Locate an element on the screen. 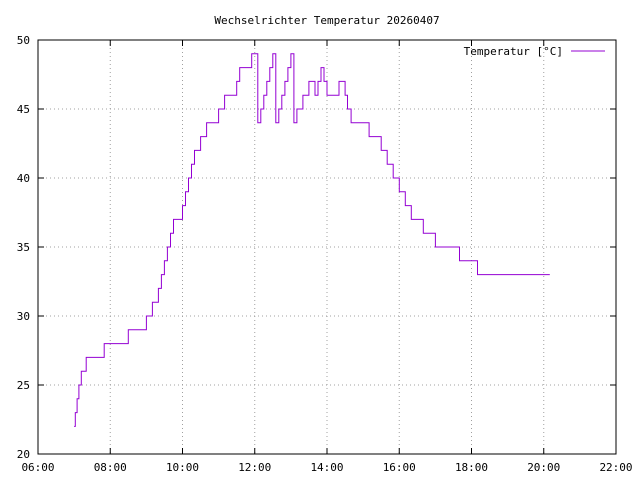  y-tick-label: 20 is located at coordinates (23, 454).